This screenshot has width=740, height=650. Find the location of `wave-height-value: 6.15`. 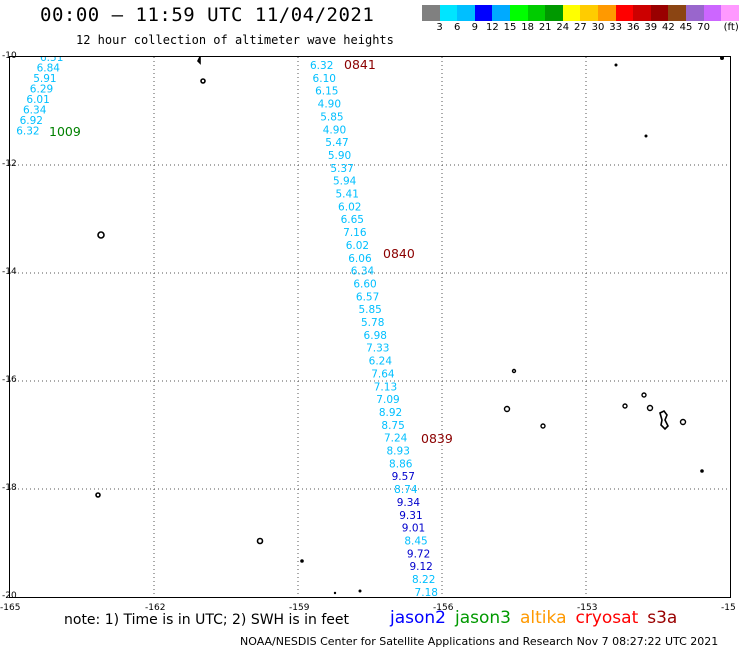

wave-height-value: 6.15 is located at coordinates (326, 92).